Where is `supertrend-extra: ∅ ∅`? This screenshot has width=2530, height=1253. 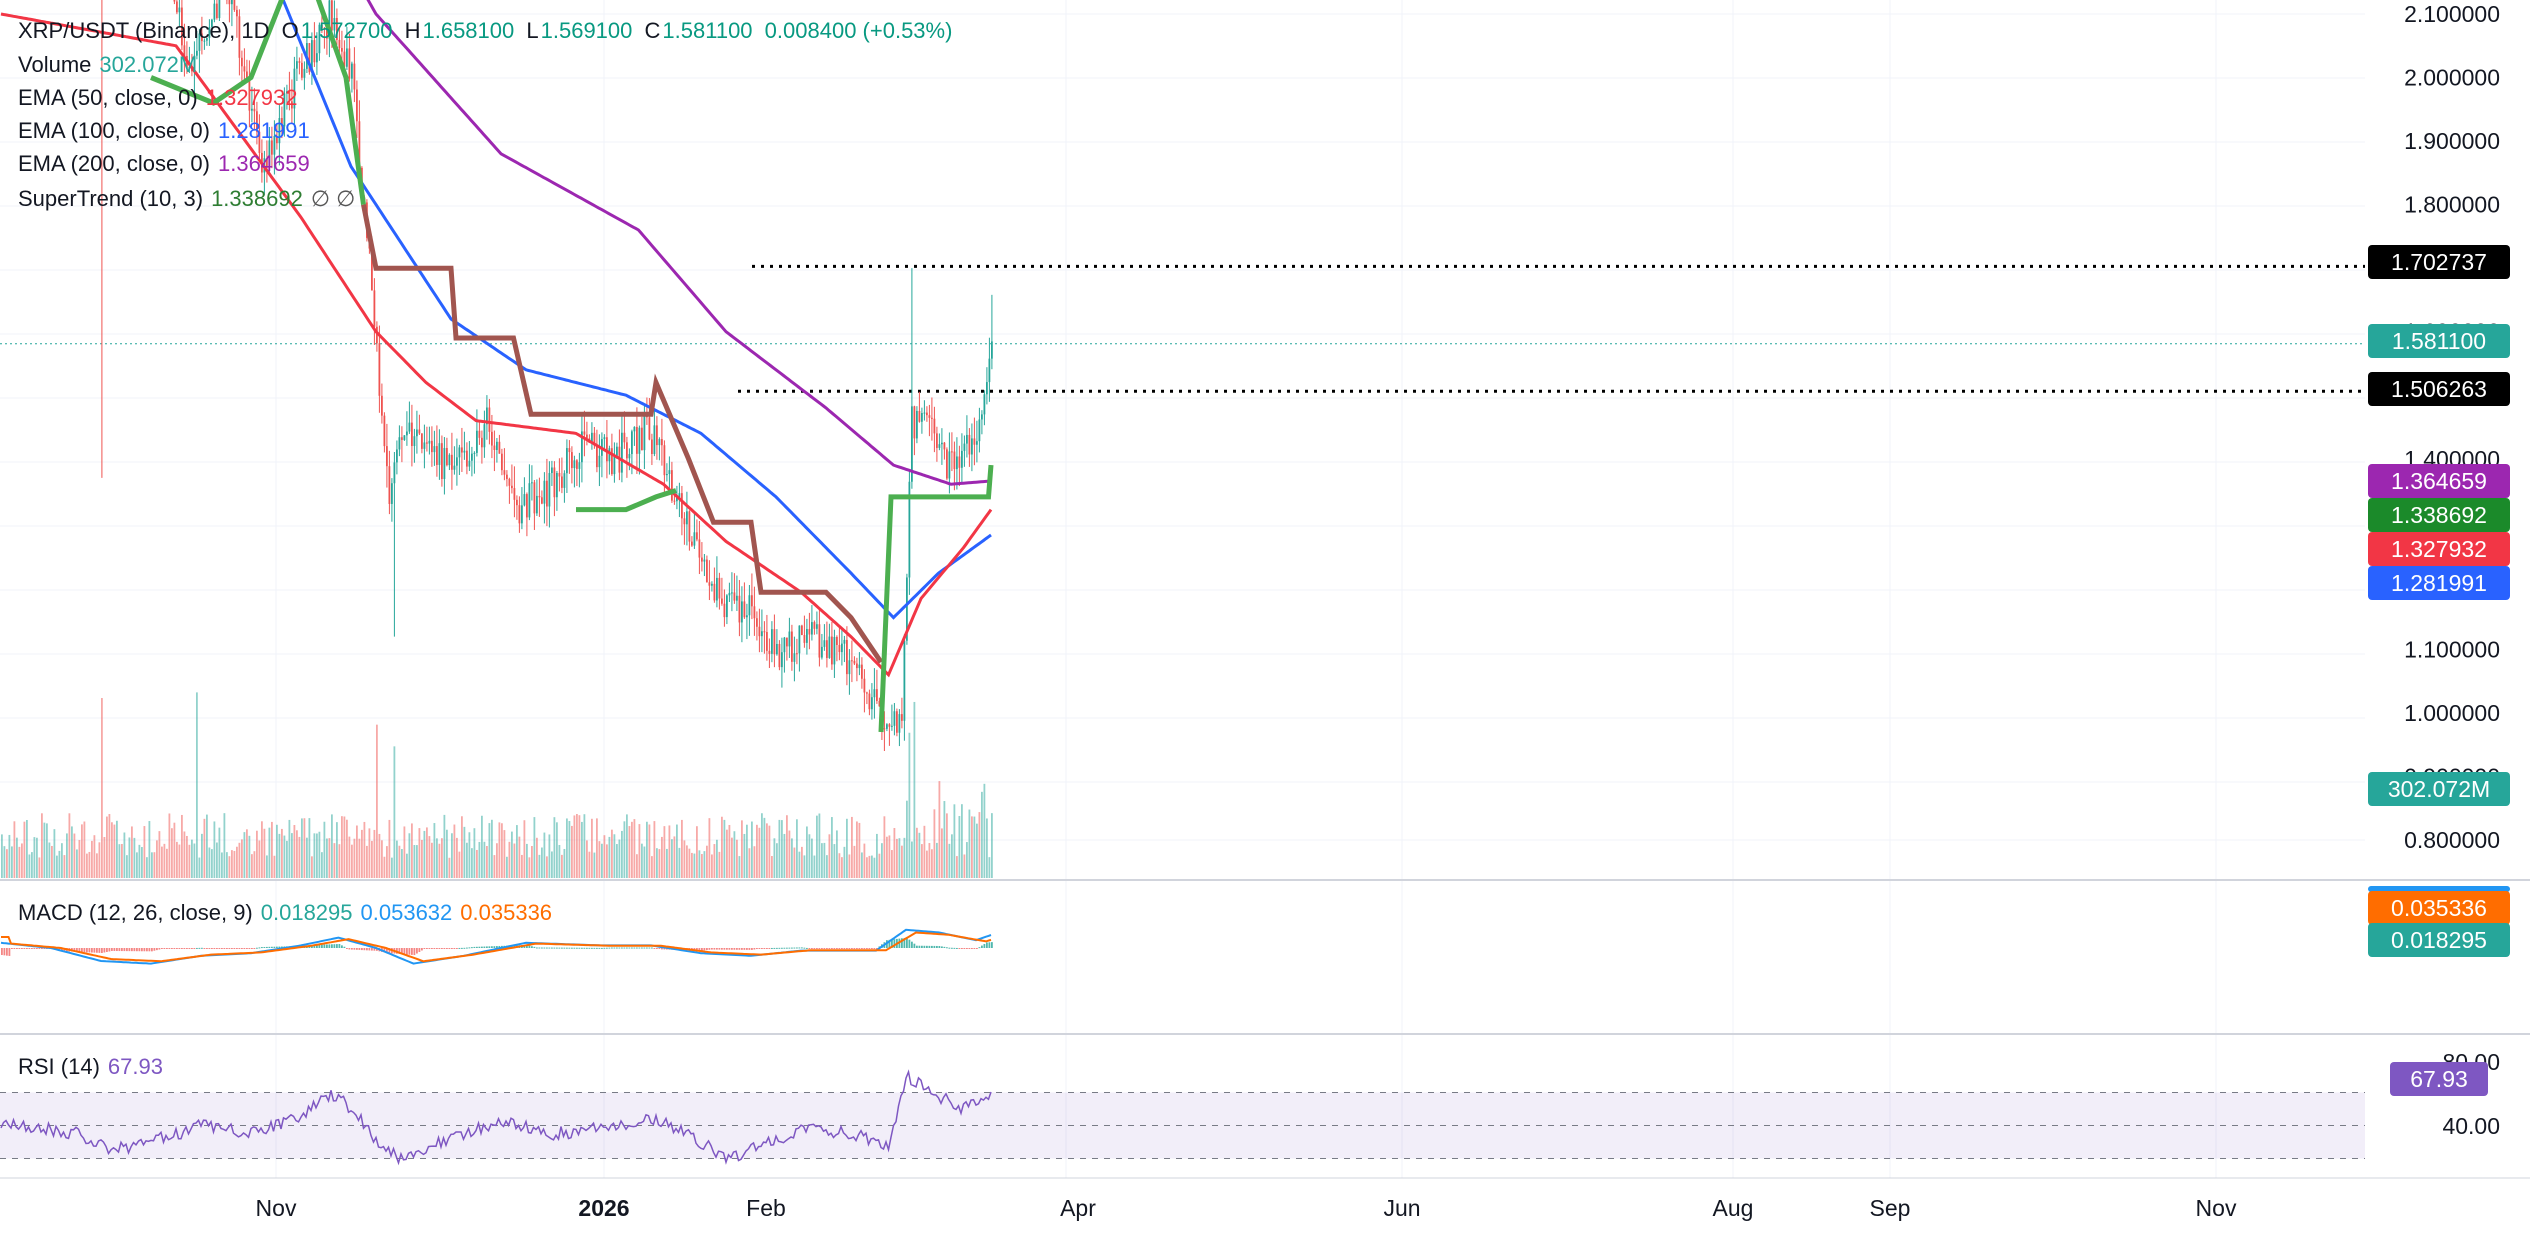 supertrend-extra: ∅ ∅ is located at coordinates (333, 198).